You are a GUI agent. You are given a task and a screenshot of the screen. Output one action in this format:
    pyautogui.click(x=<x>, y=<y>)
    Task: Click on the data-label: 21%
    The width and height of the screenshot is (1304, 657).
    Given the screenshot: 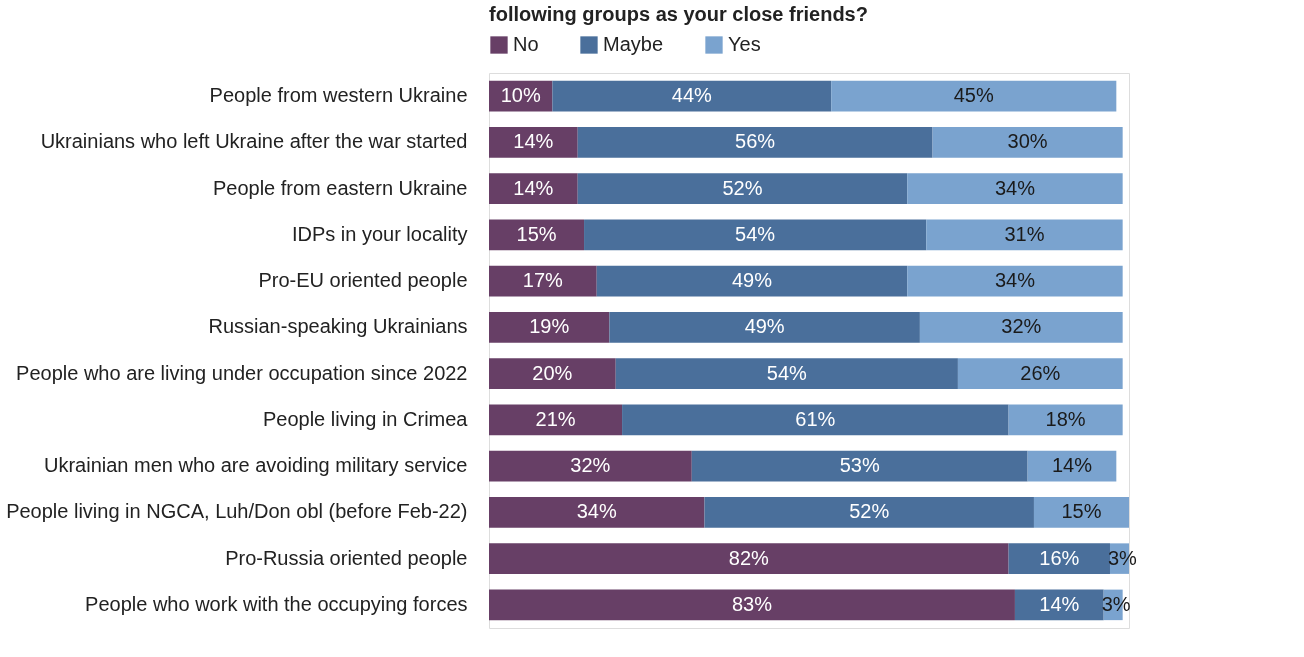 What is the action you would take?
    pyautogui.click(x=555, y=418)
    